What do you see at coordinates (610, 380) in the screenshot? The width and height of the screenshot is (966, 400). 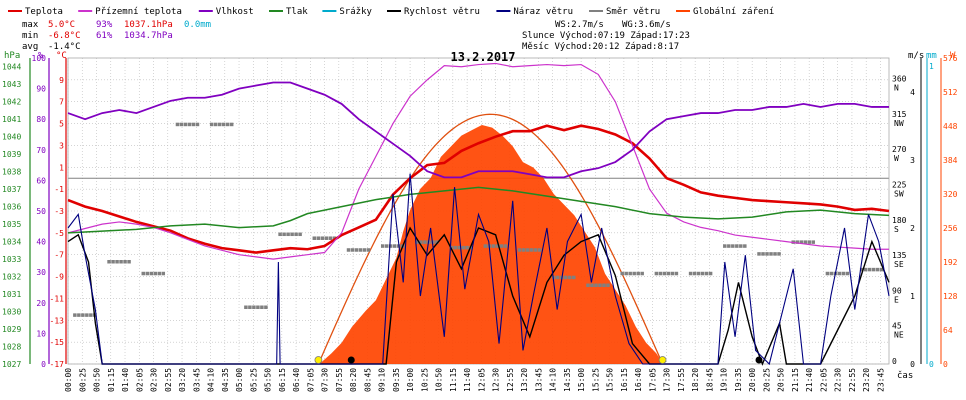 I see `x-tick-label: 15:50` at bounding box center [610, 380].